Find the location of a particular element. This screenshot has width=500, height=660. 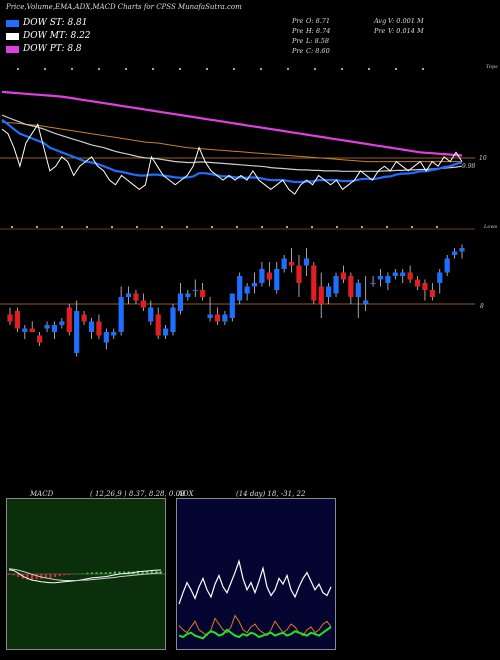

price-low-markers is located at coordinates (224, 227).